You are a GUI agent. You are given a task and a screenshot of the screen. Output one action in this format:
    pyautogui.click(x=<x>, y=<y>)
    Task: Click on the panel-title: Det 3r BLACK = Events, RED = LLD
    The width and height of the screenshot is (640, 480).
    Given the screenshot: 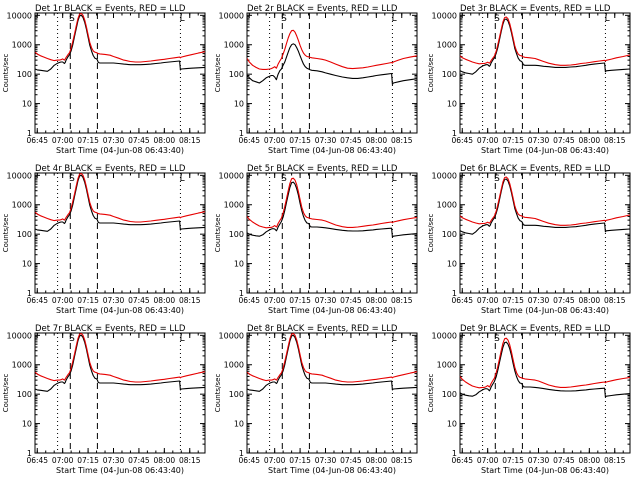 What is the action you would take?
    pyautogui.click(x=535, y=9)
    